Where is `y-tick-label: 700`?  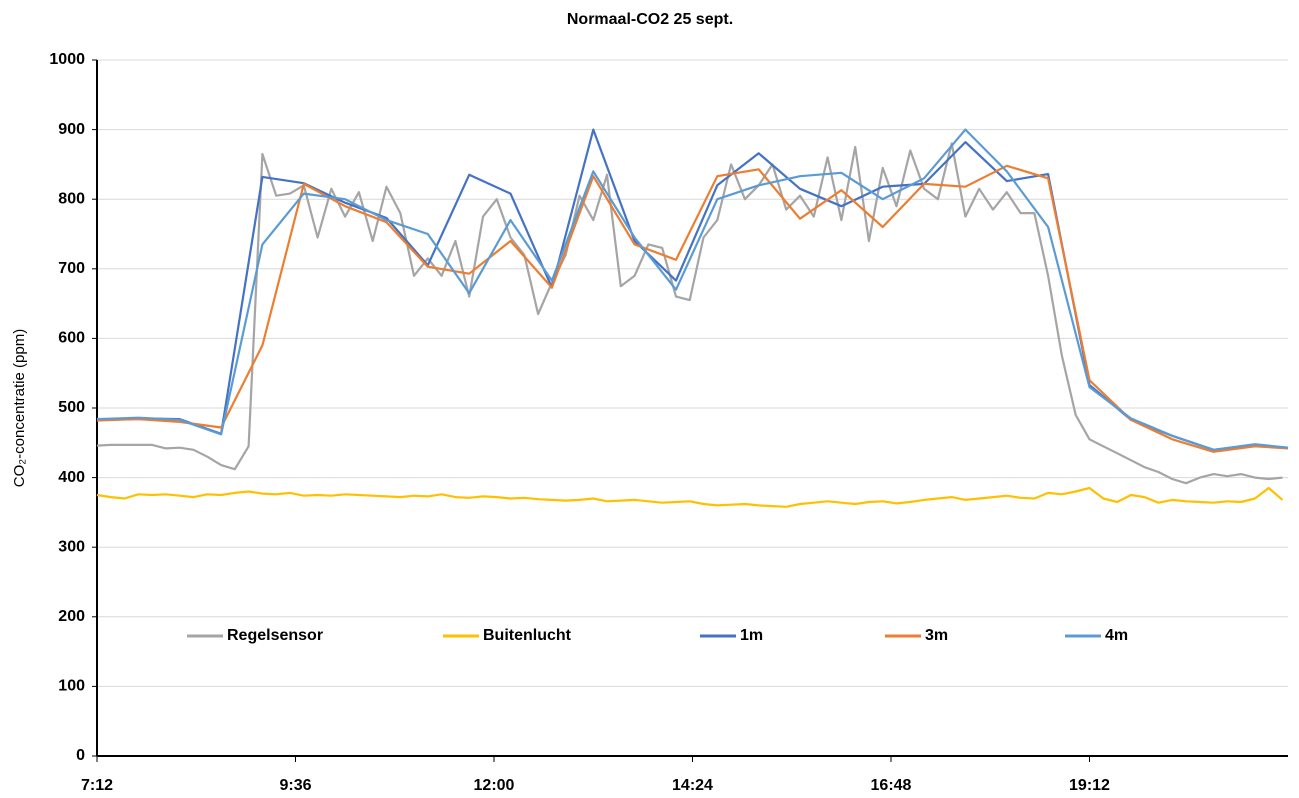 y-tick-label: 700 is located at coordinates (71, 268).